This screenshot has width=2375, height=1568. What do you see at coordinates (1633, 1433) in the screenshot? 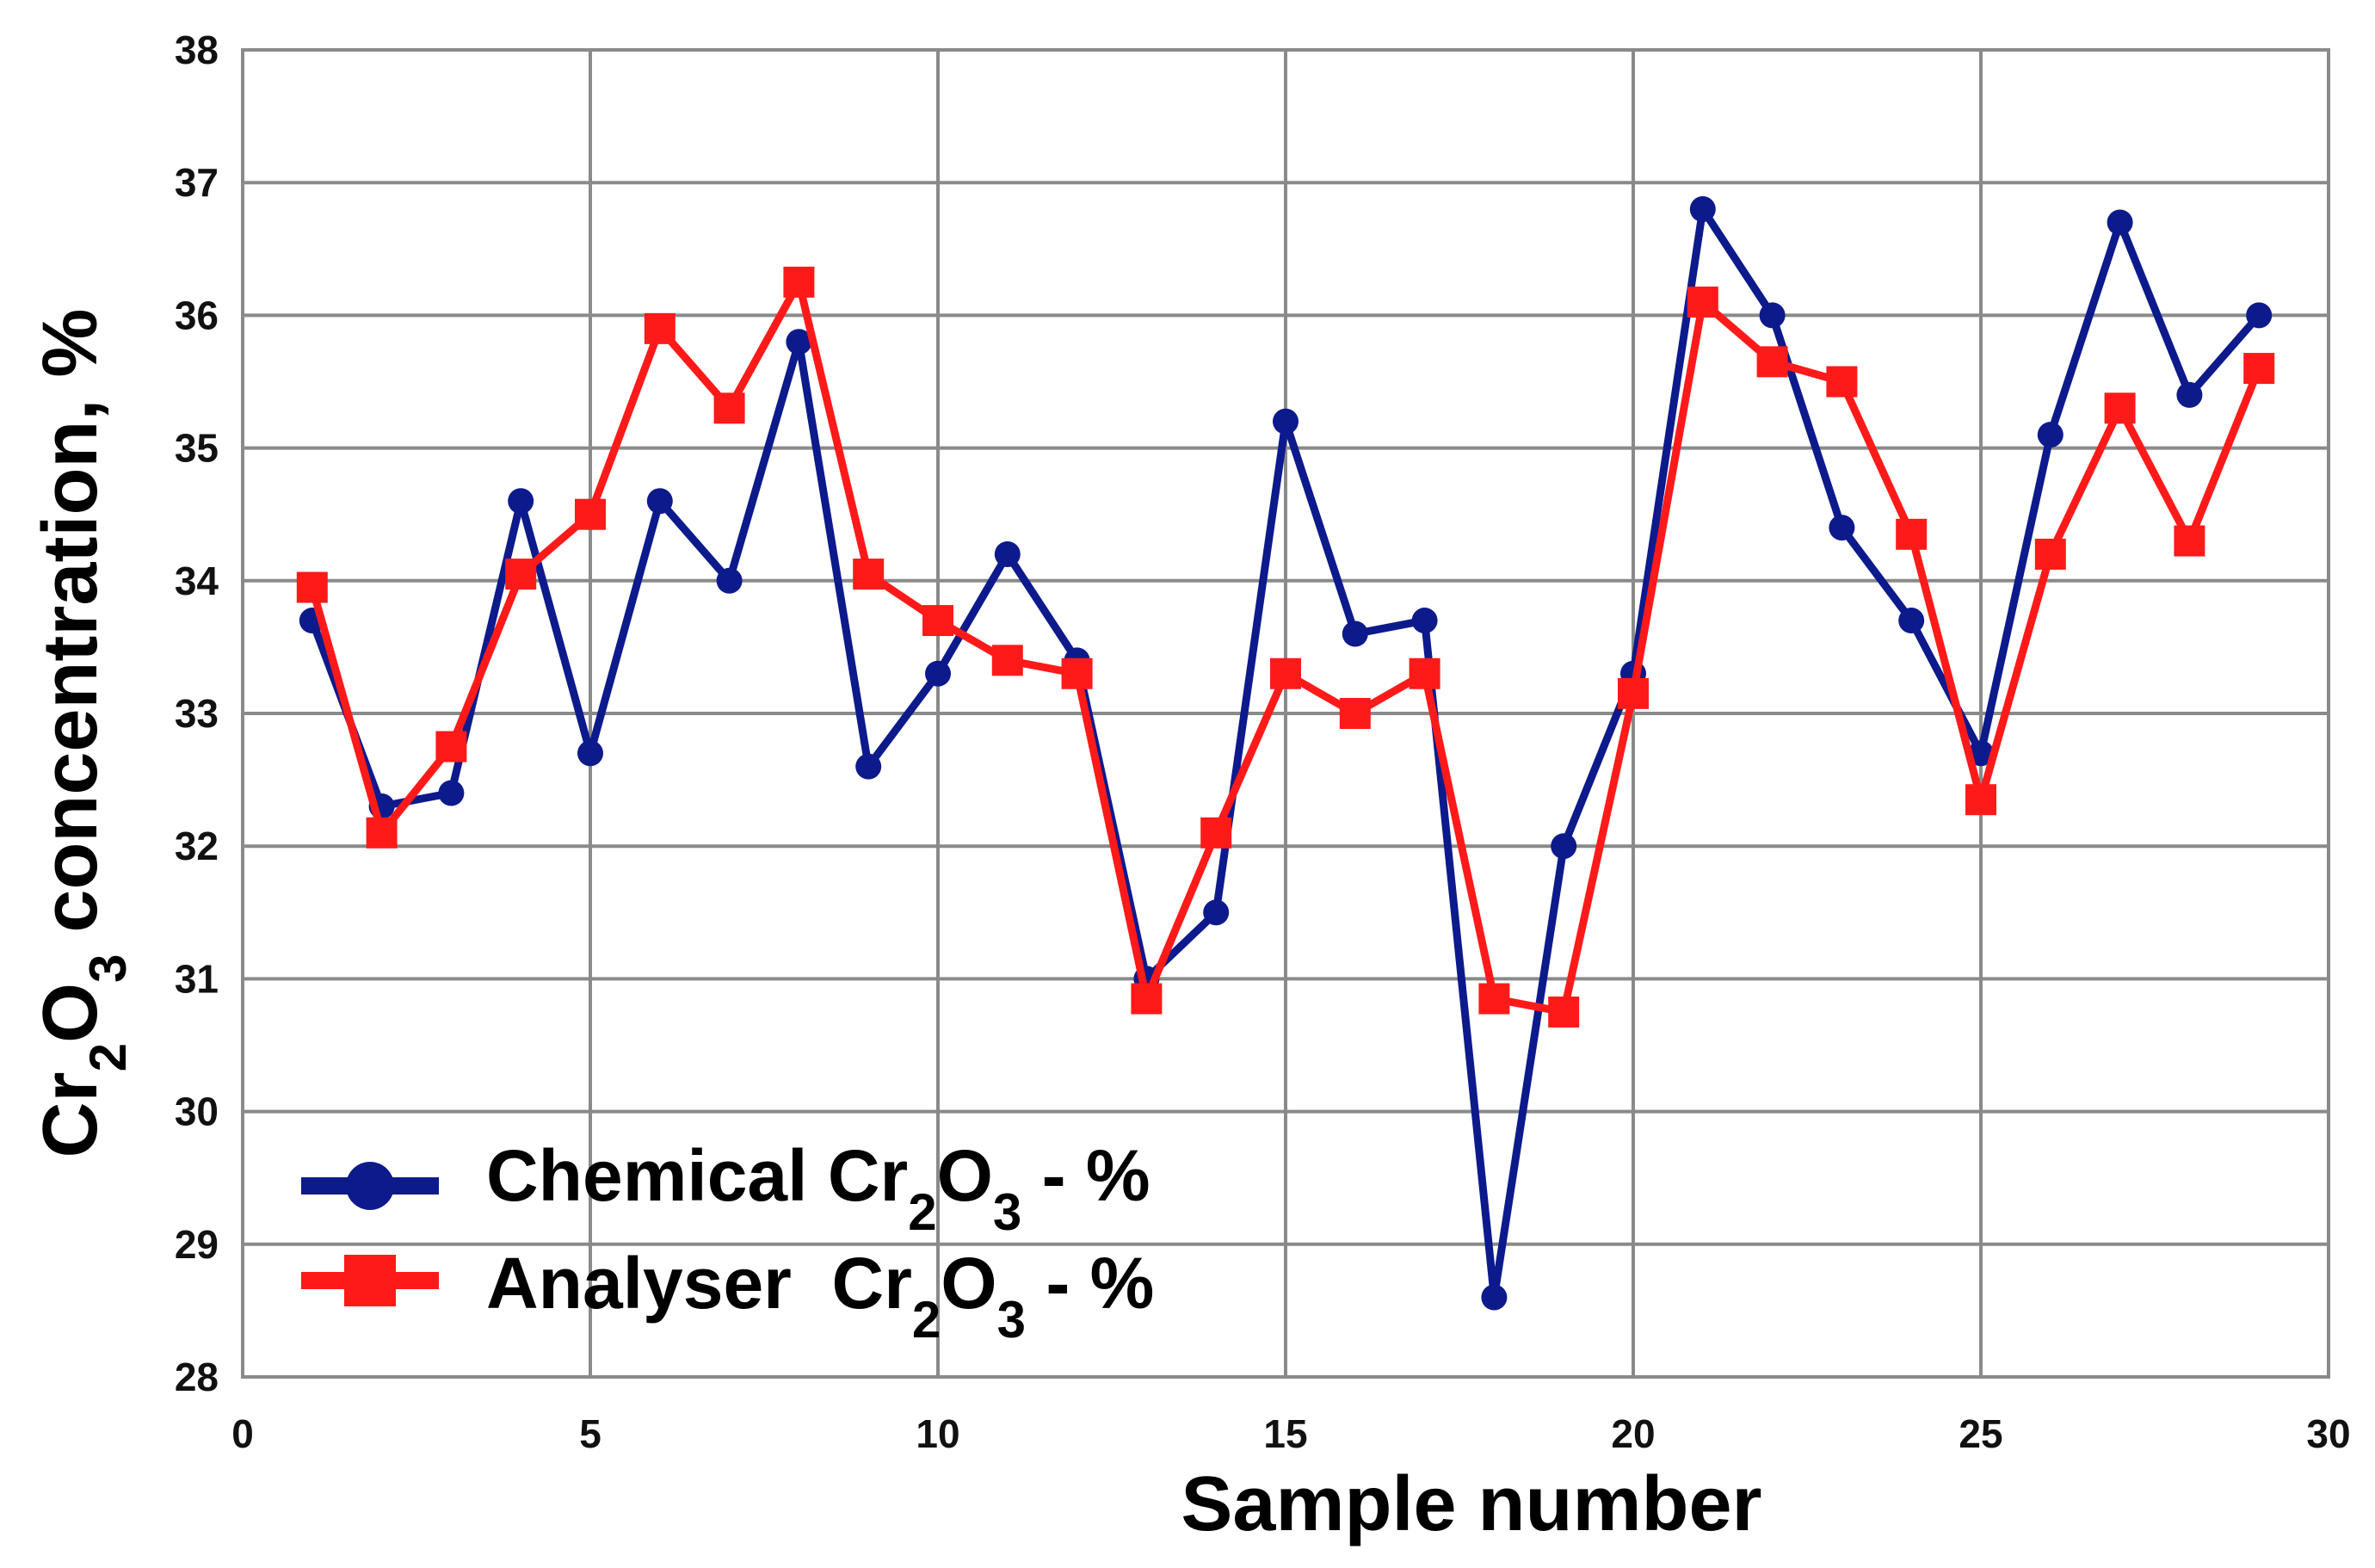
I see `x-tick-label: 20` at bounding box center [1633, 1433].